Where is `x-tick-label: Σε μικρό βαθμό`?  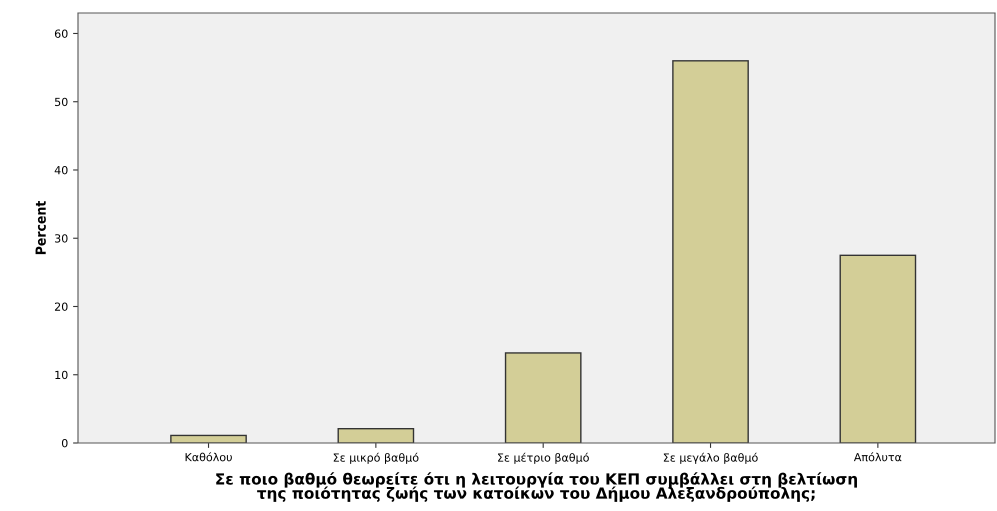
x-tick-label: Σε μικρό βαθμό is located at coordinates (376, 458).